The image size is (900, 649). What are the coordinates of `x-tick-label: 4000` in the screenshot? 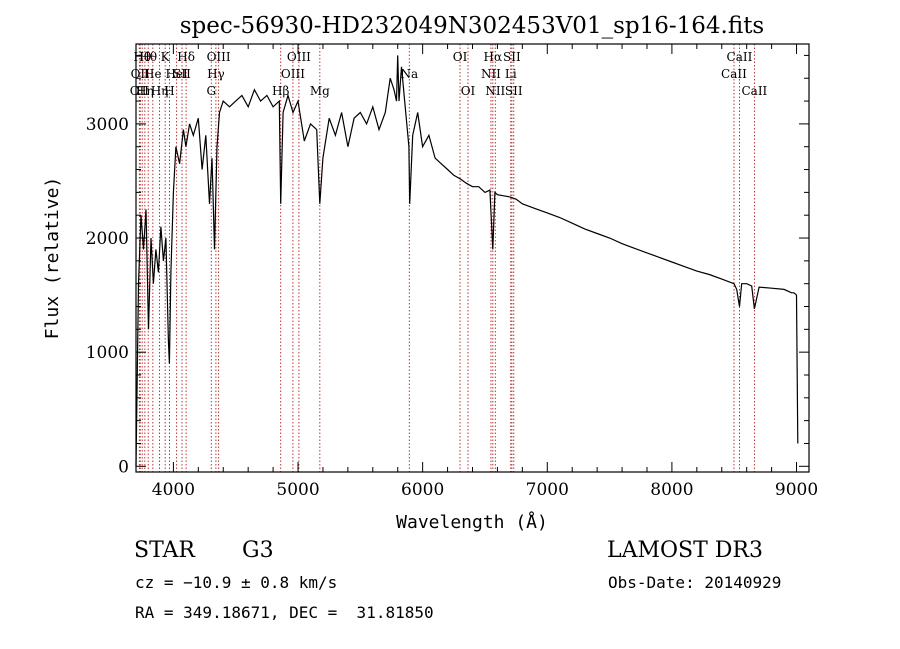 It's located at (173, 490).